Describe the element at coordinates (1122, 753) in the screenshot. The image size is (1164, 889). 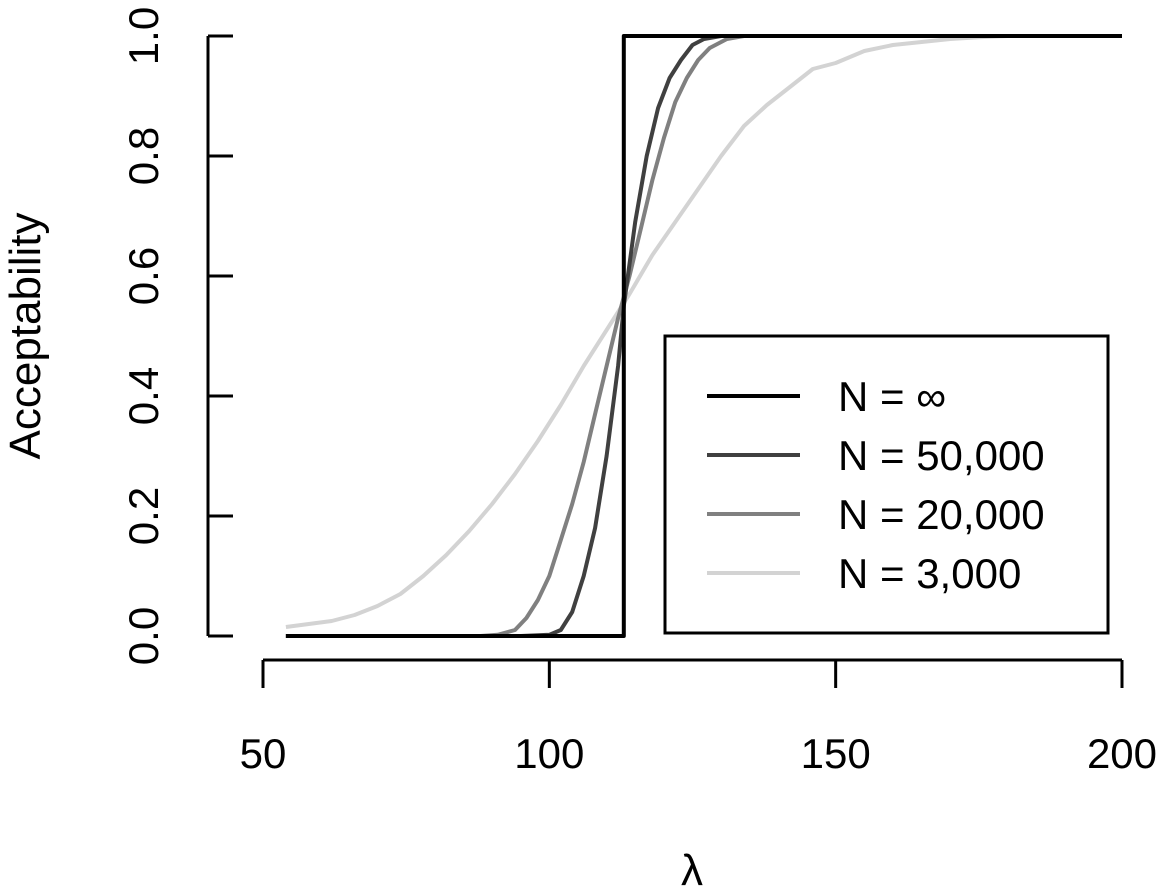
I see `x-tick-label: 200` at that location.